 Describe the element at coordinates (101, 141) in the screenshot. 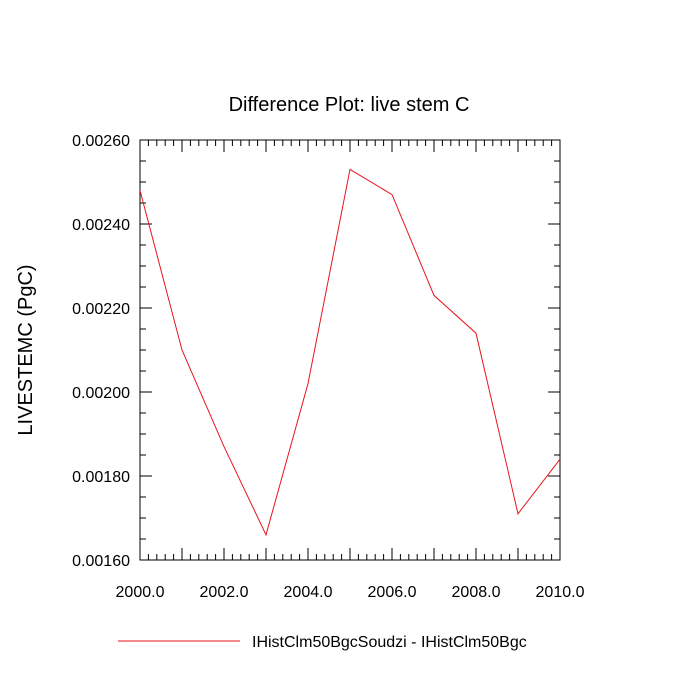

I see `y-tick-label: 0.00260` at that location.